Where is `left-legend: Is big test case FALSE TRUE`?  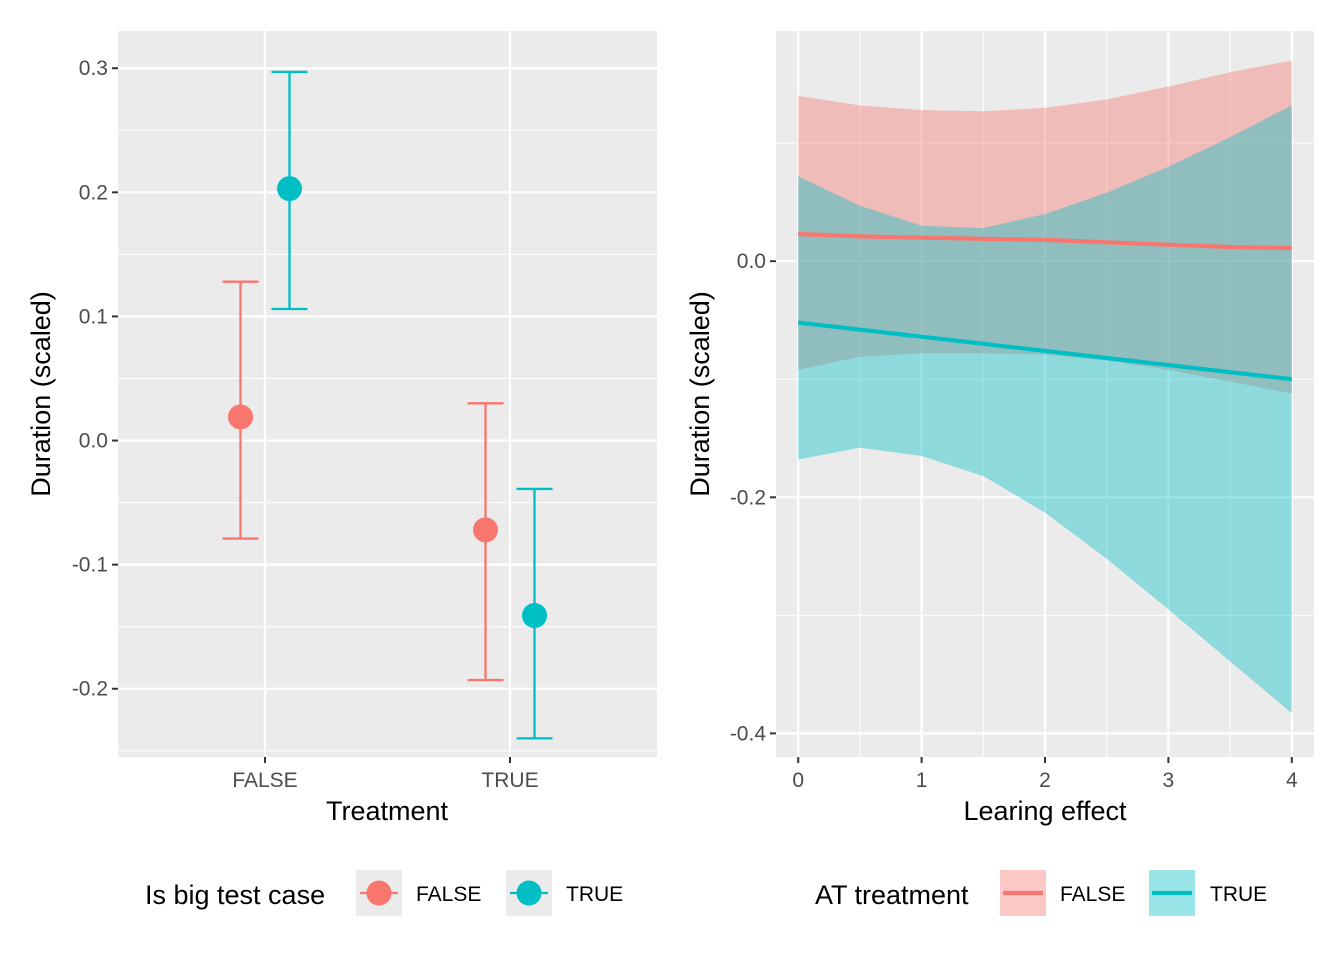 left-legend: Is big test case FALSE TRUE is located at coordinates (384, 893).